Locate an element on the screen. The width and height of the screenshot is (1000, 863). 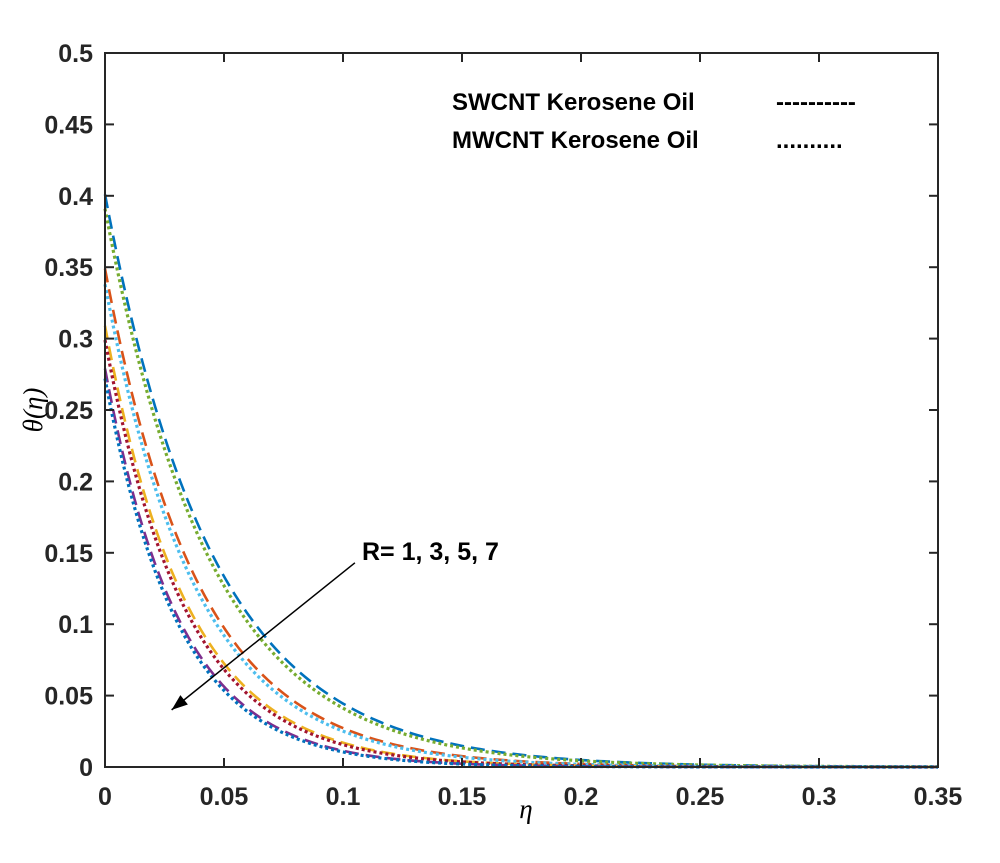
x-tick-label: 0 is located at coordinates (105, 797).